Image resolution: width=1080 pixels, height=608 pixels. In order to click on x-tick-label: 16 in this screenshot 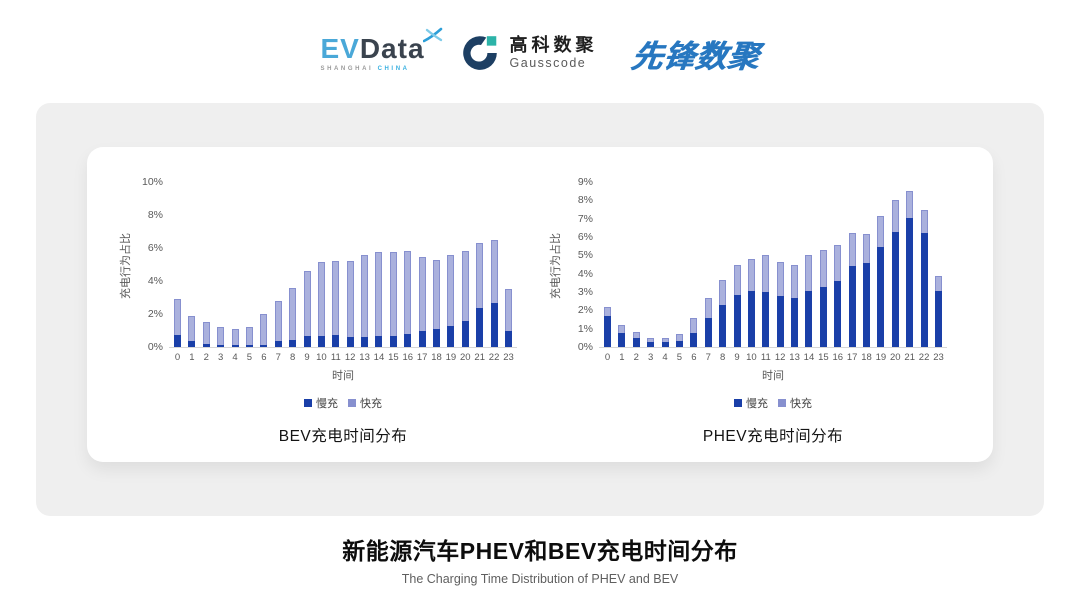, I will do `click(408, 357)`.